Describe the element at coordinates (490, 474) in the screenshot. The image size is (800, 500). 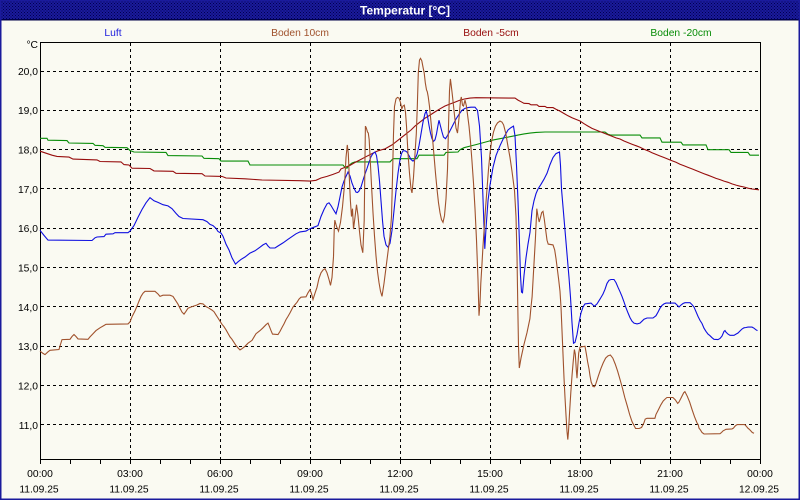
I see `svg-text: 15:00` at that location.